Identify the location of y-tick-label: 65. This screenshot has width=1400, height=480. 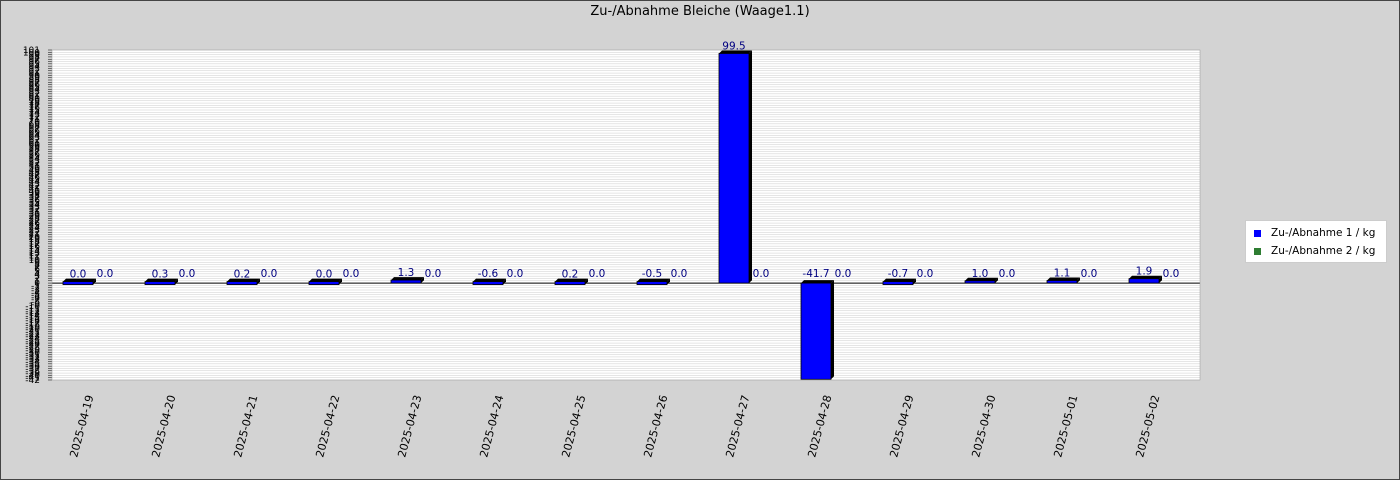
(34, 134).